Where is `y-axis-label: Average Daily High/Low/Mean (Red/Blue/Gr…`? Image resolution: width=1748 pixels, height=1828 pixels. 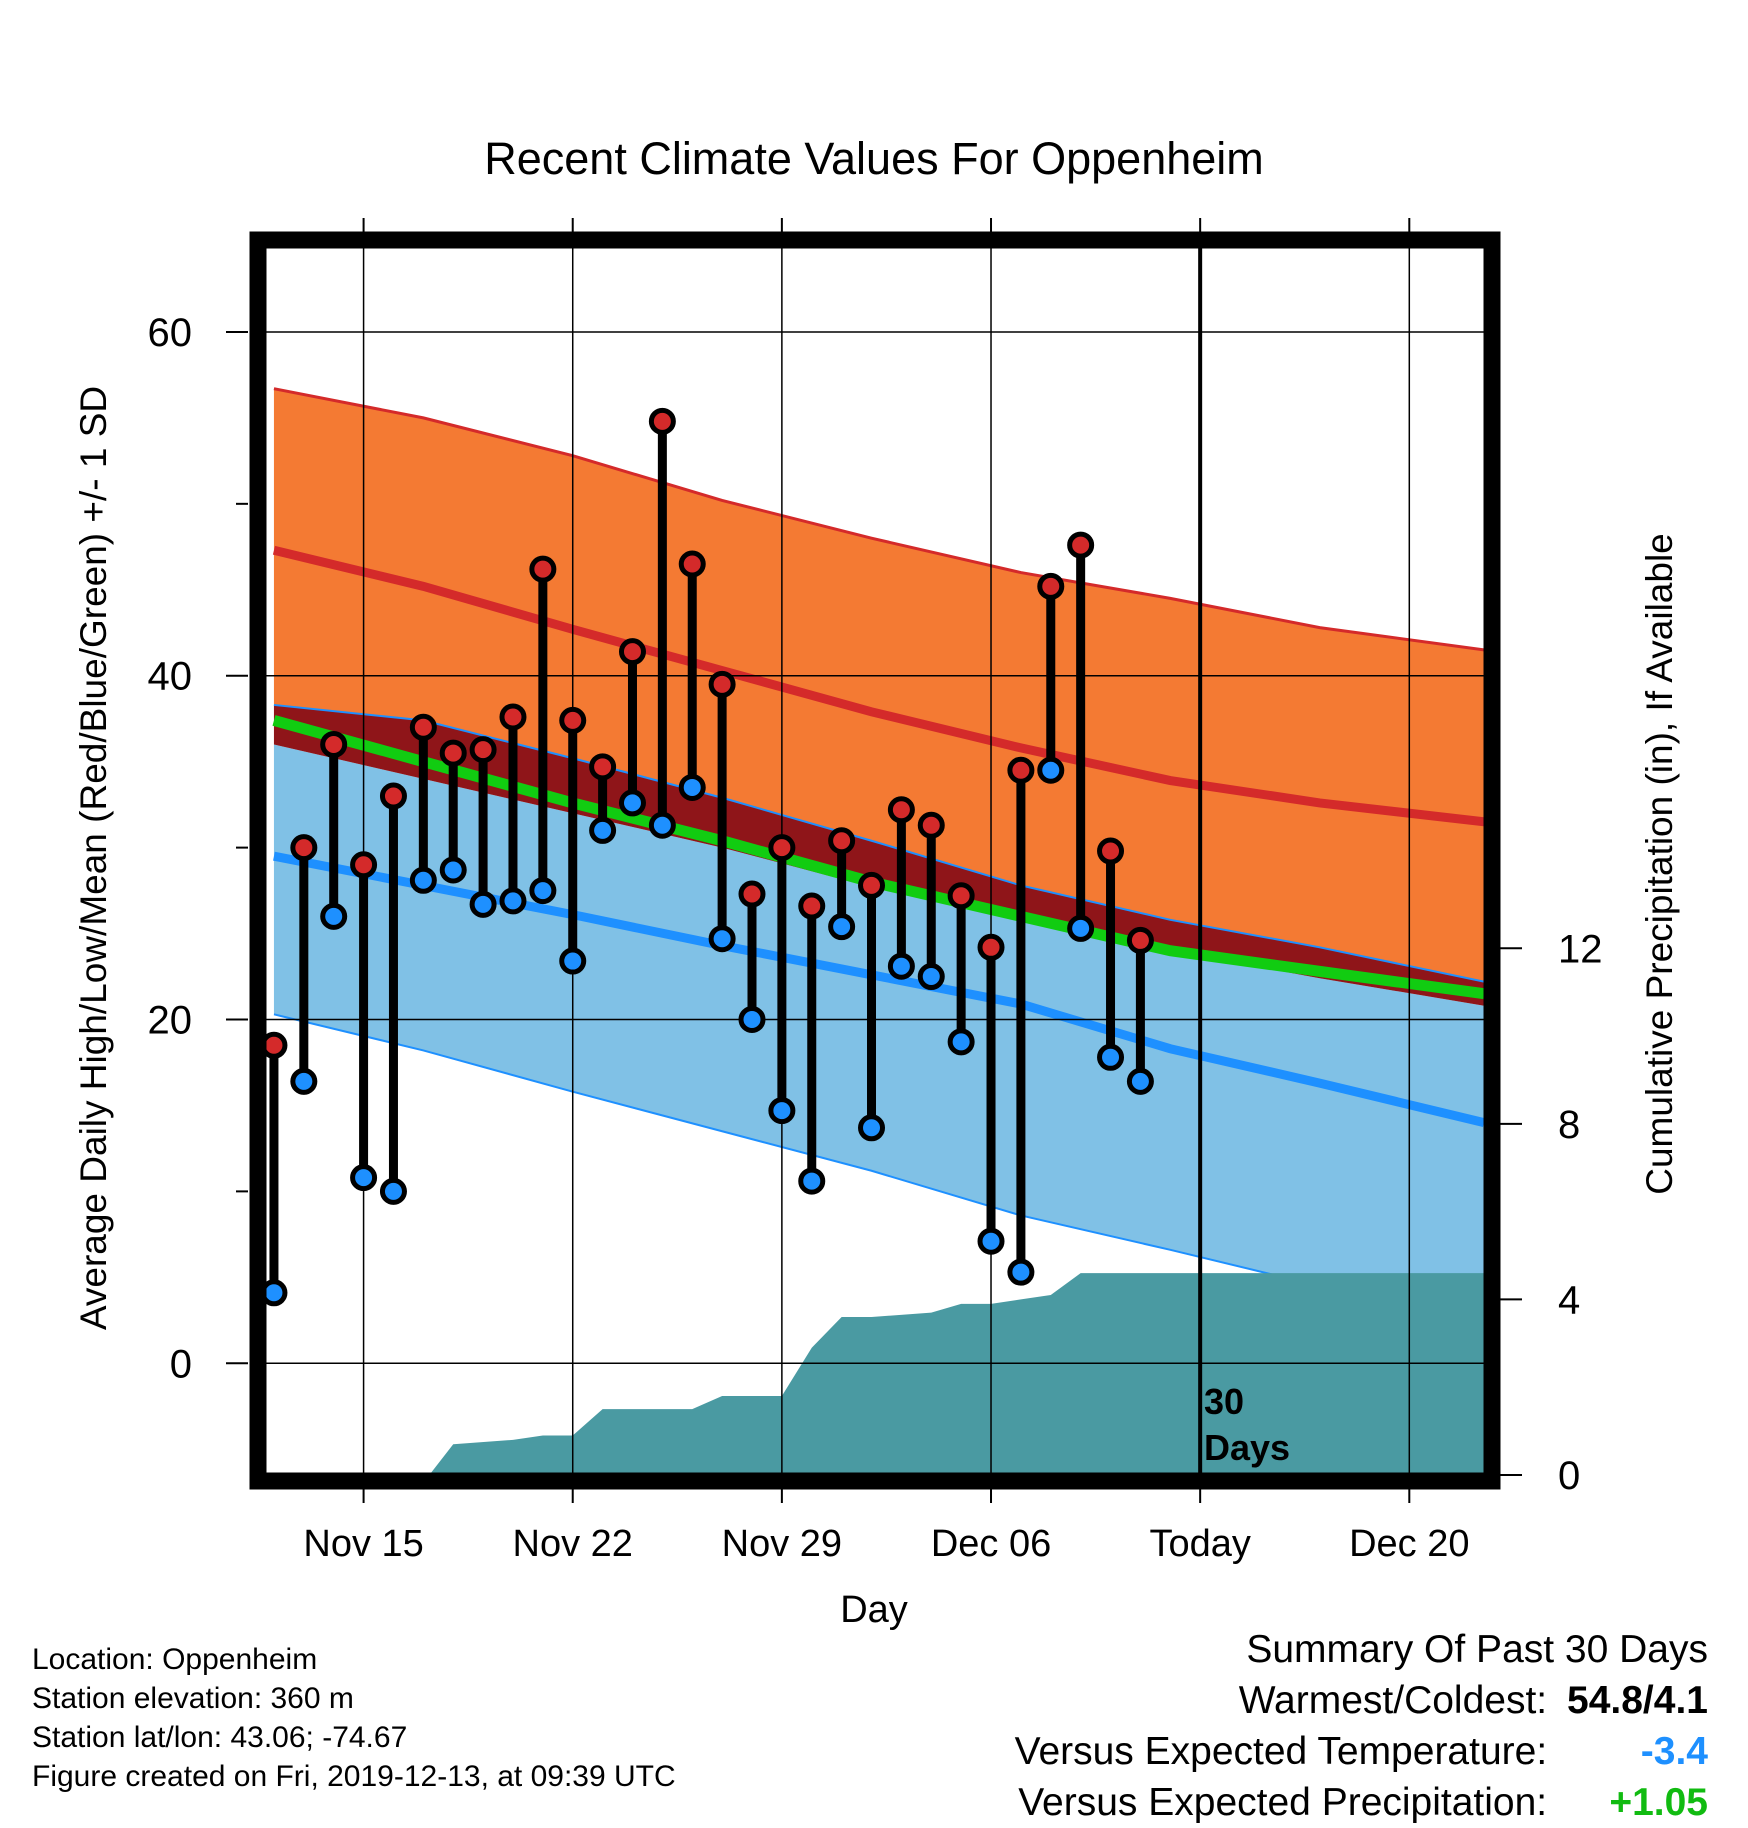 y-axis-label: Average Daily High/Low/Mean (Red/Blue/Gr… is located at coordinates (93, 858).